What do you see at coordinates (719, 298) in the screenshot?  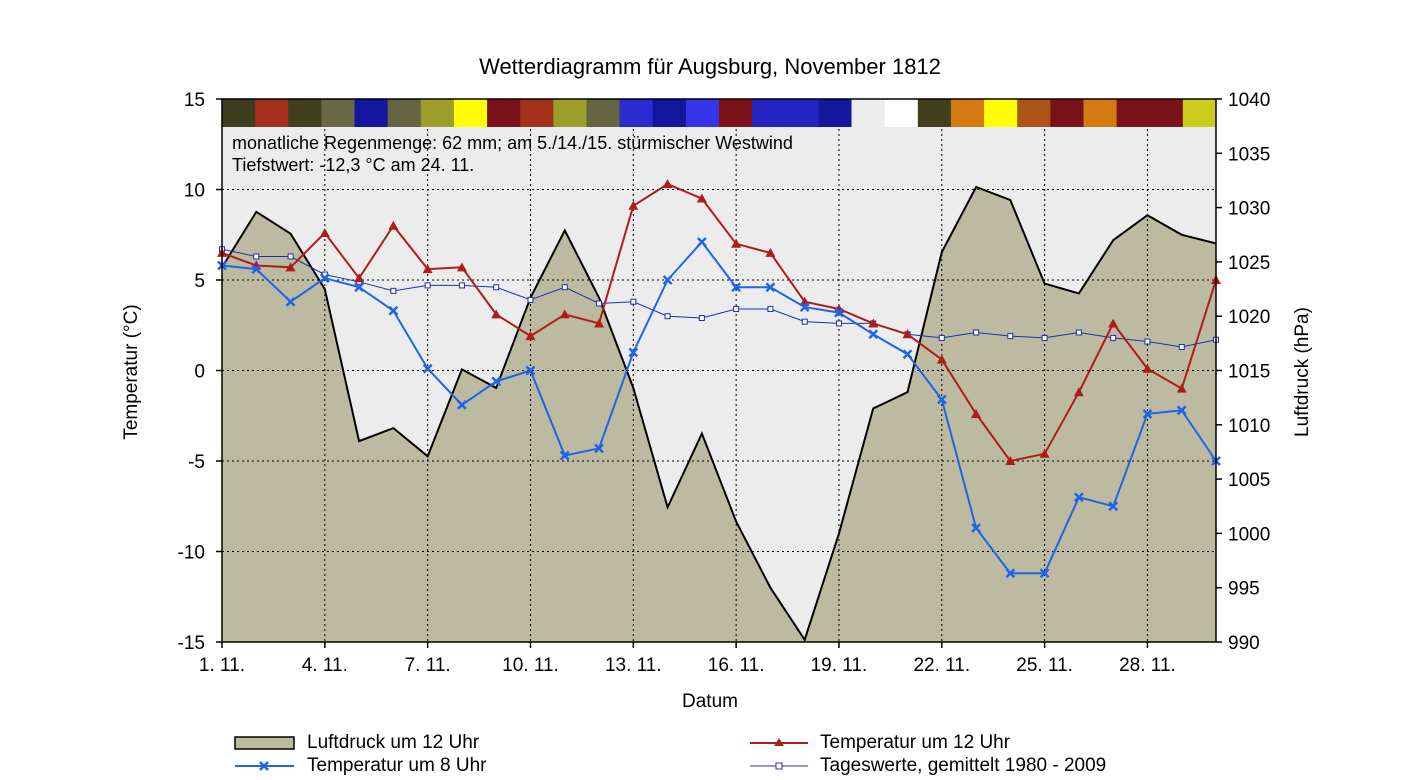 I see `avg-line` at bounding box center [719, 298].